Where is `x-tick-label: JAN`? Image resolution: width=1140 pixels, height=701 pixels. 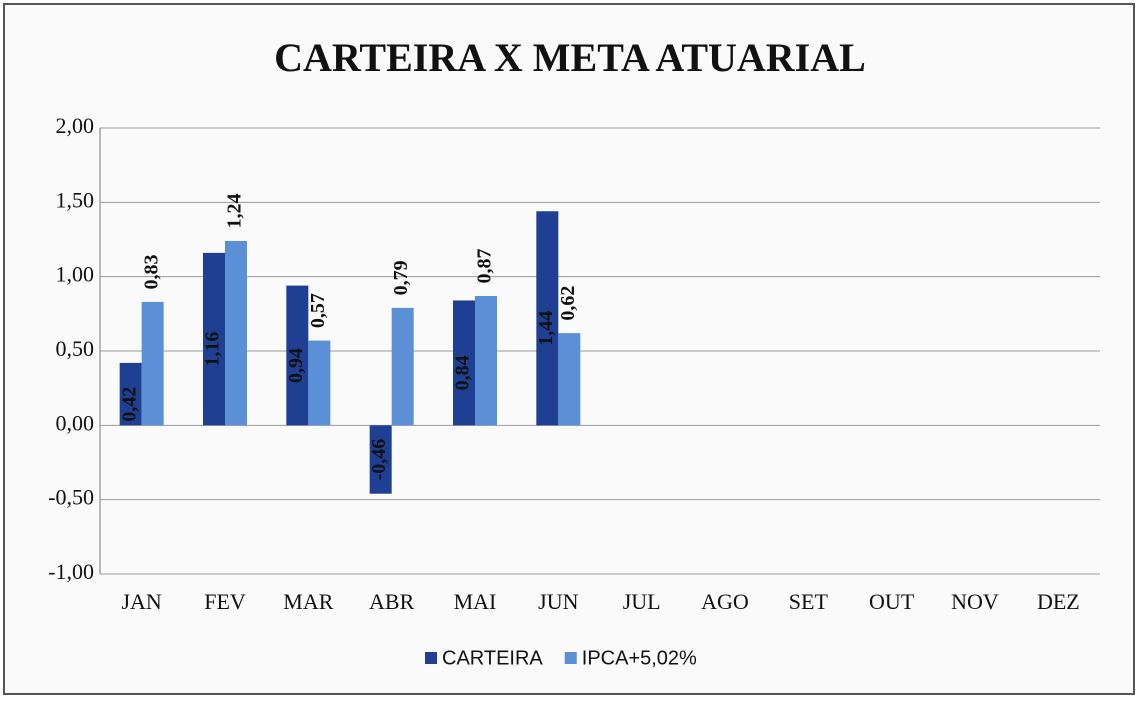
x-tick-label: JAN is located at coordinates (141, 601).